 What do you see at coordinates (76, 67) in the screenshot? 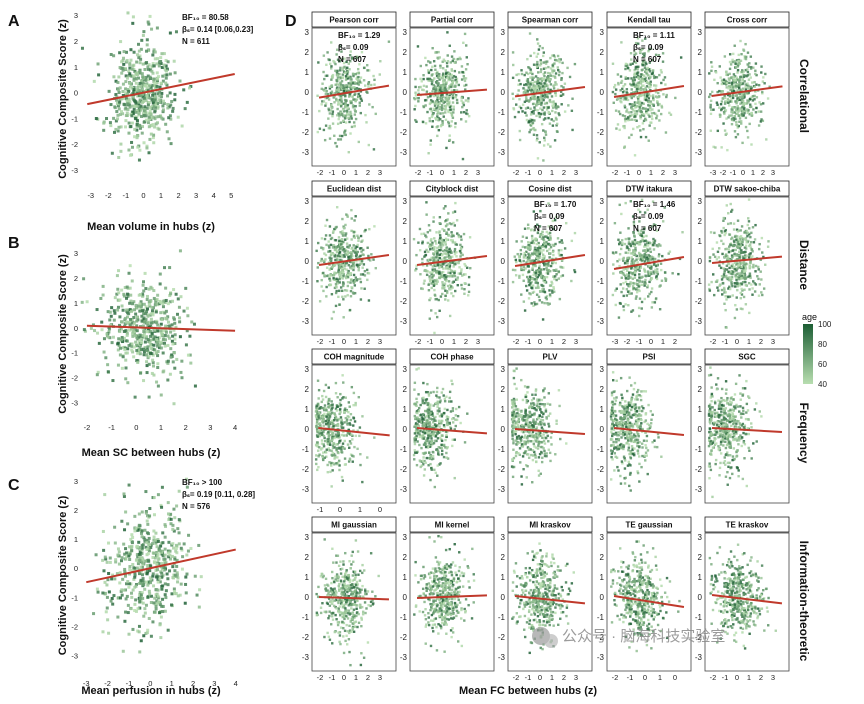
I see `y-tick-label: 1` at bounding box center [76, 67].